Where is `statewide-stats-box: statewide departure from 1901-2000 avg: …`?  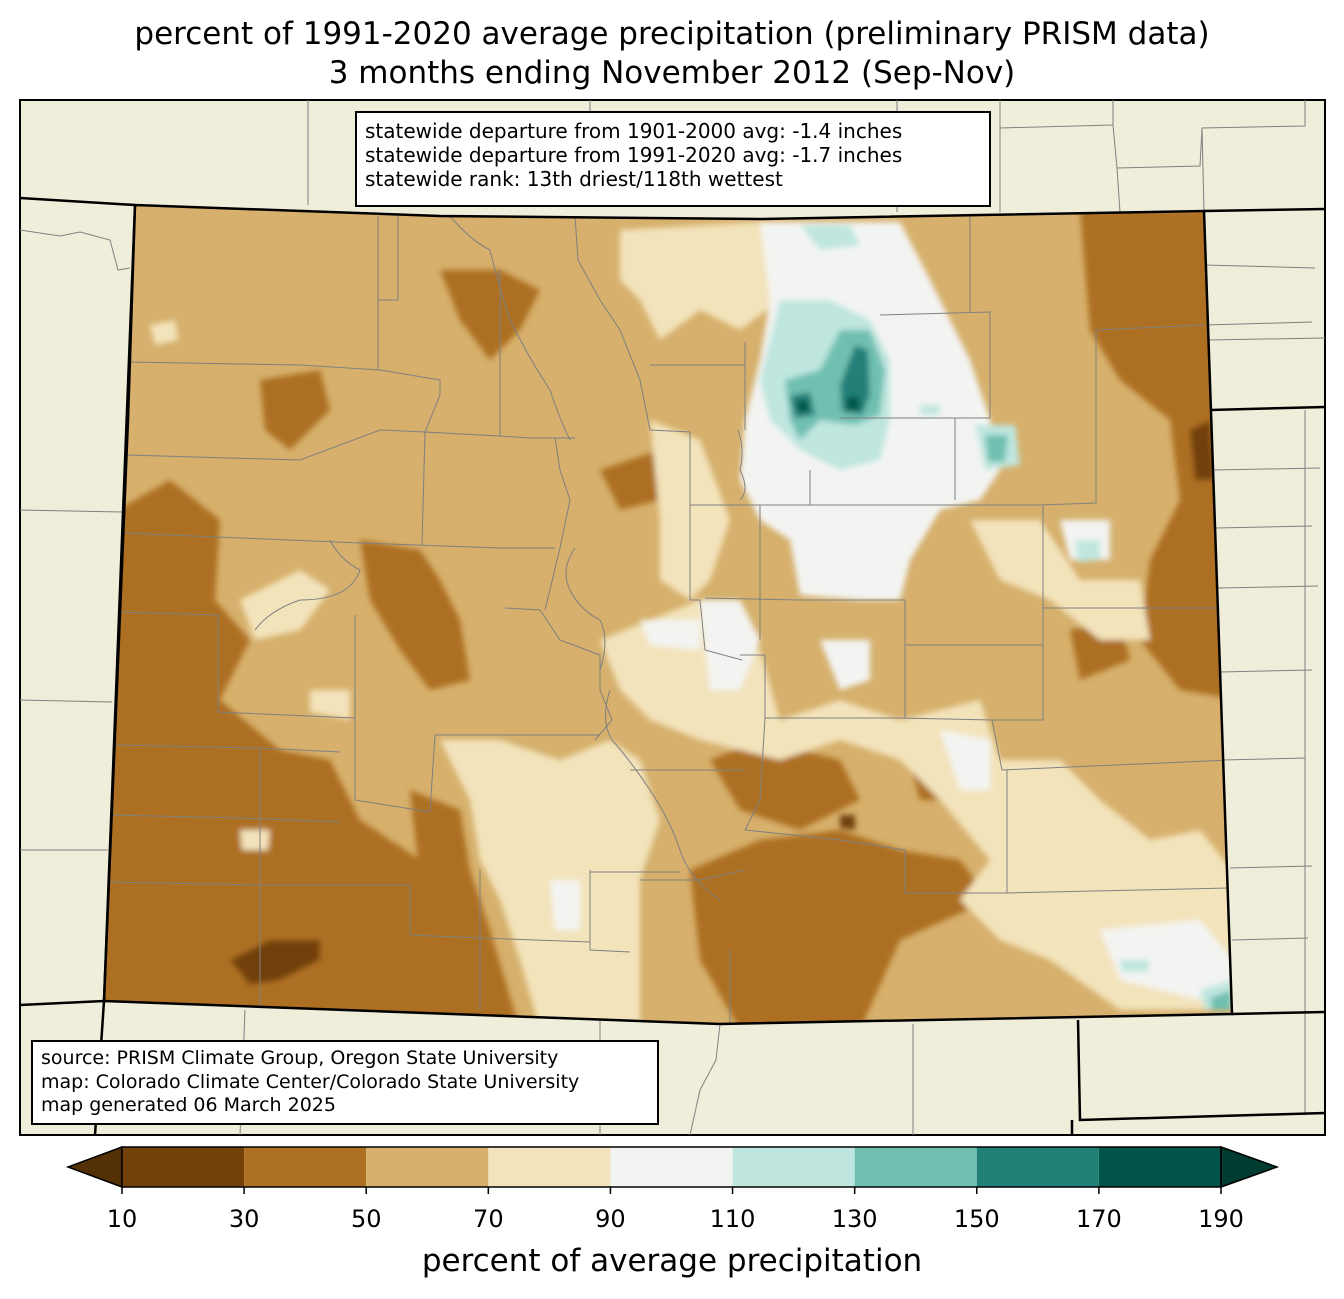
statewide-stats-box: statewide departure from 1901-2000 avg: … is located at coordinates (673, 159).